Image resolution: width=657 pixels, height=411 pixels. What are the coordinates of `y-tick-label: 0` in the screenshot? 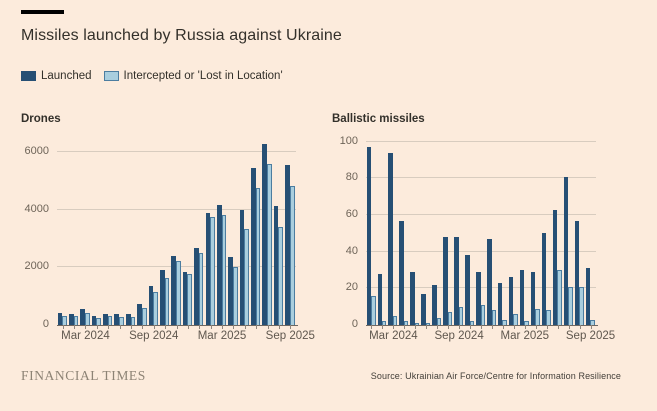 It's located at (45, 324).